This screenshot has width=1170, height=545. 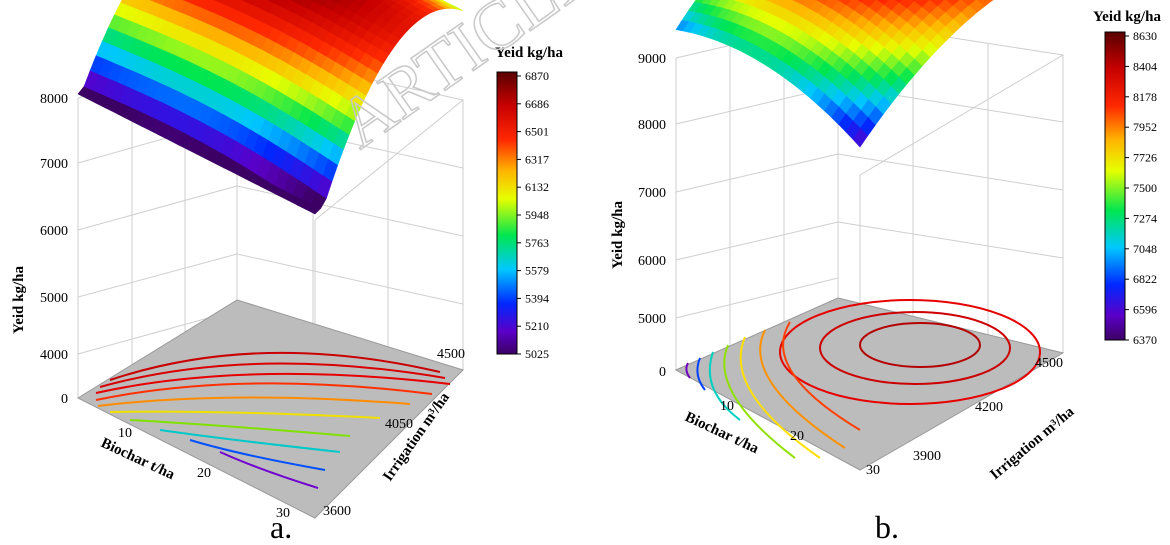 I want to click on colorbar-tick-label-b-9: 6596, so click(x=1145, y=310).